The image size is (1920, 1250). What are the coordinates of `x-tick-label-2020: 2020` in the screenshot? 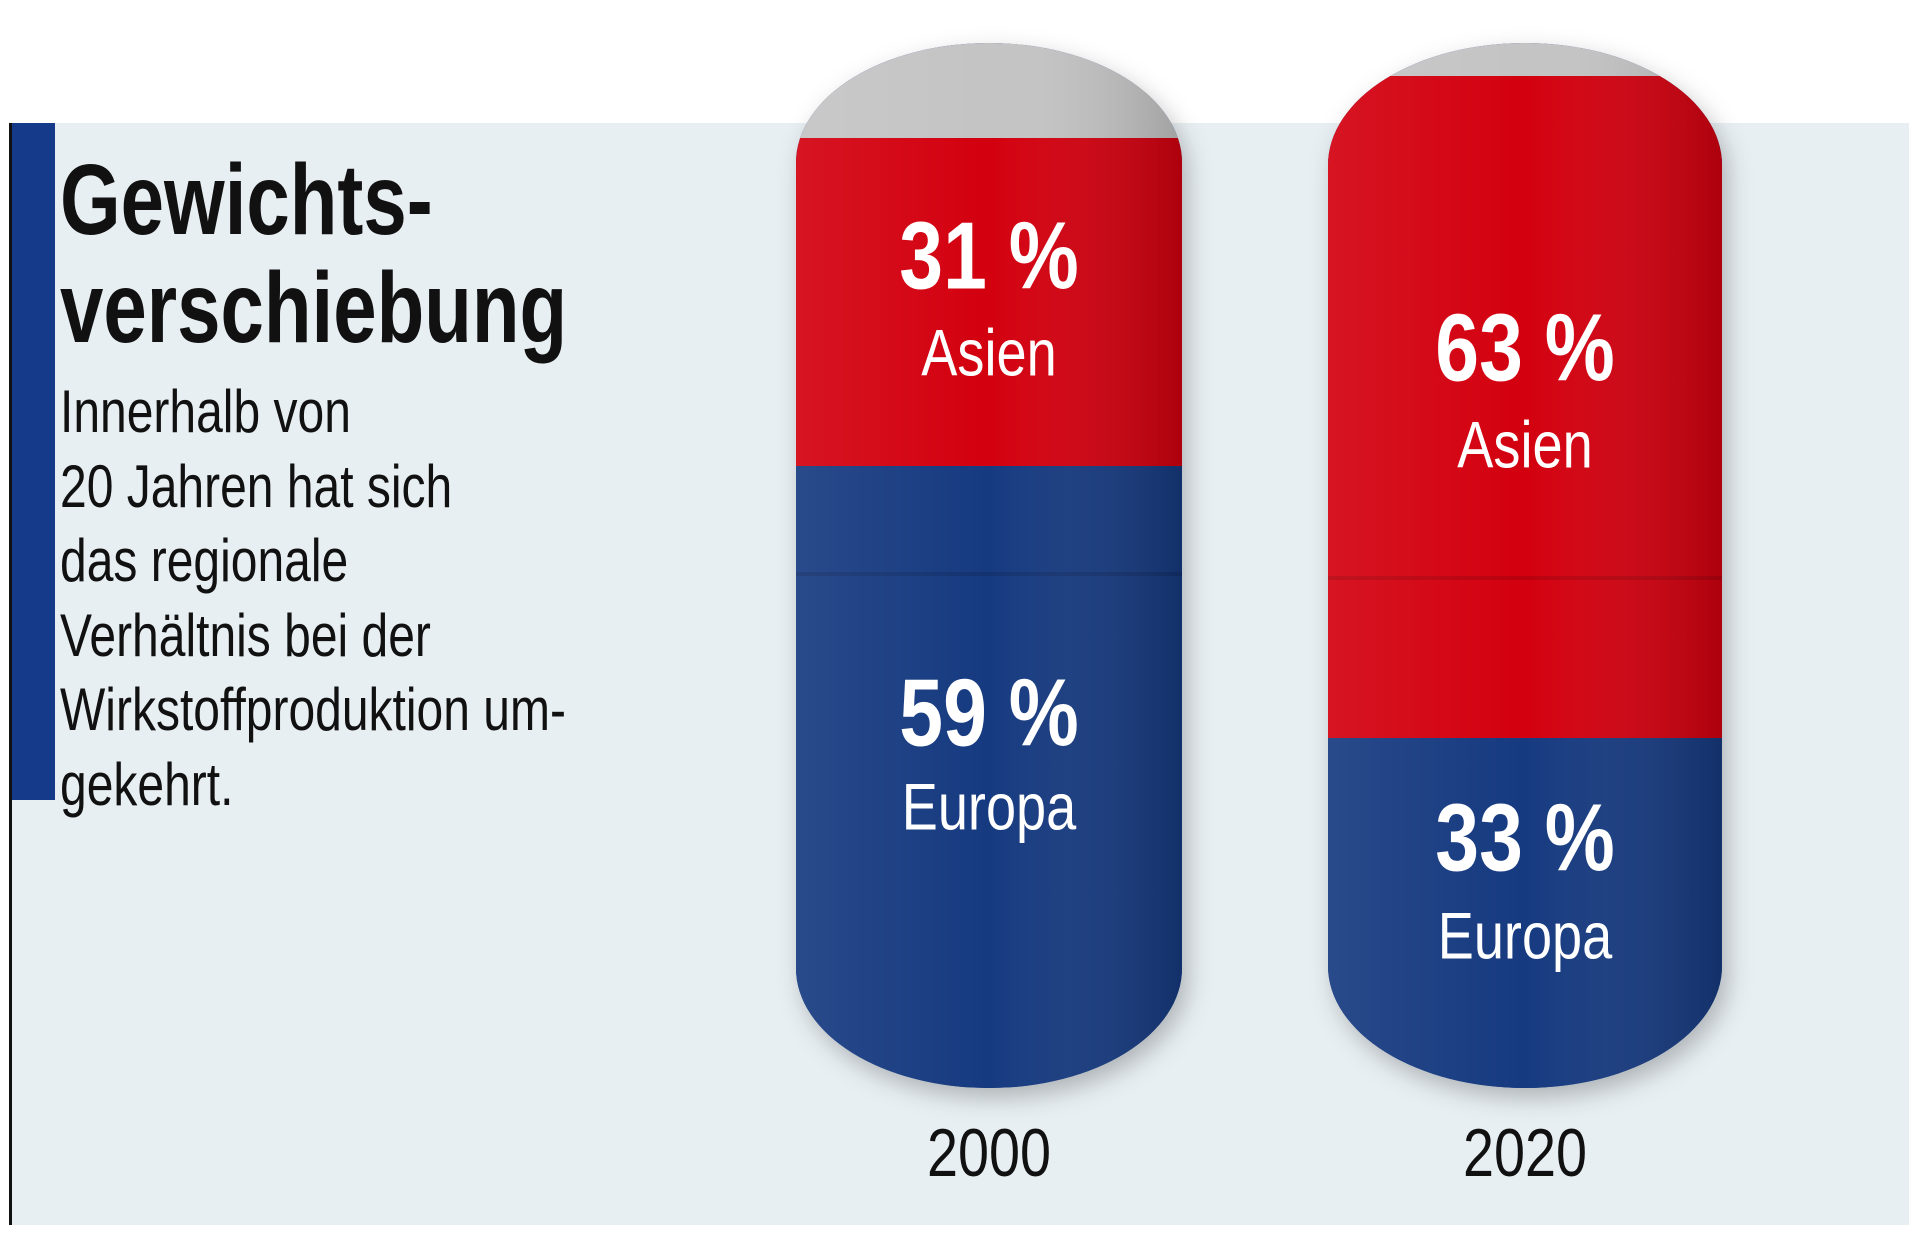 It's located at (1525, 1153).